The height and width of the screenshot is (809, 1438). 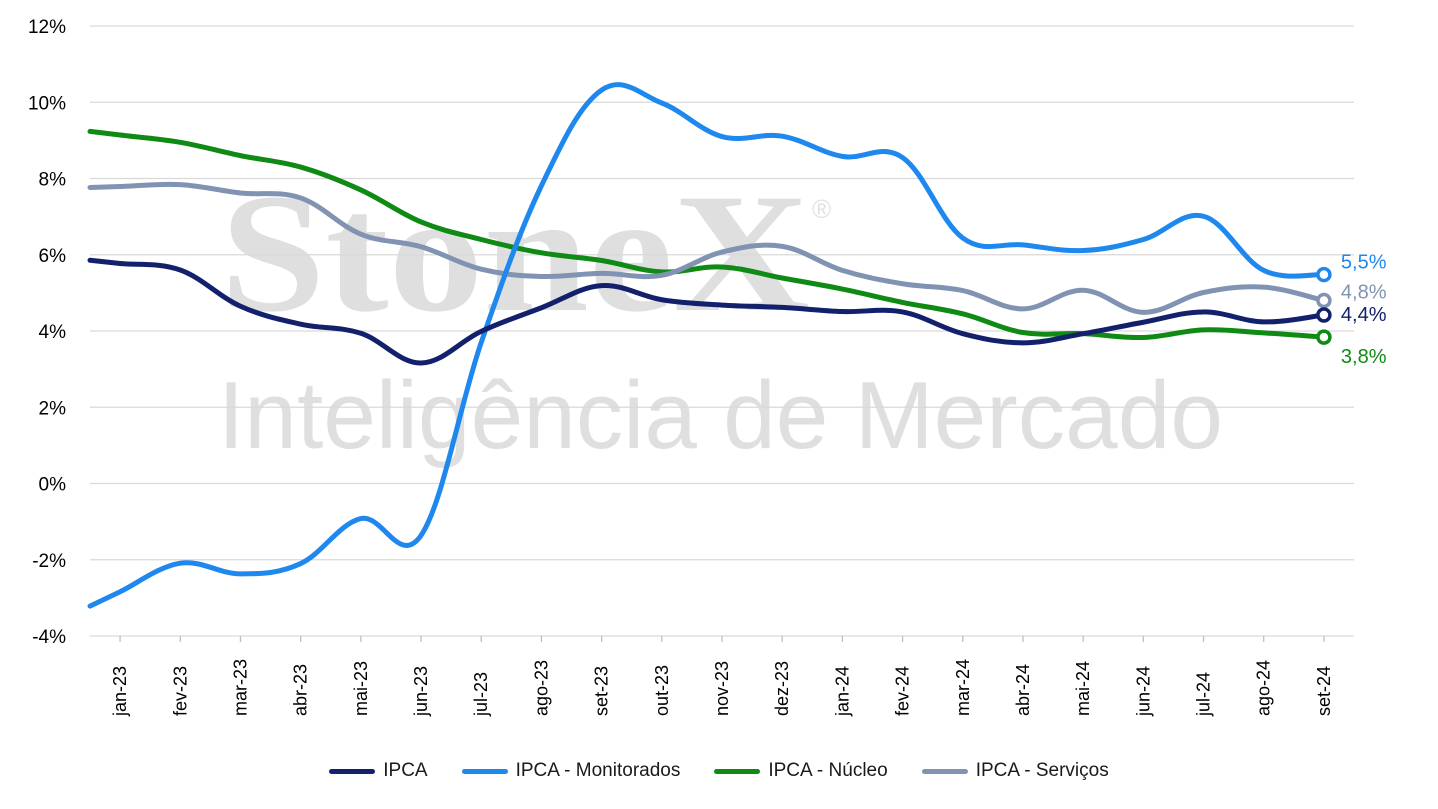 I want to click on legend-label: IPCA - Serviços, so click(x=1042, y=770).